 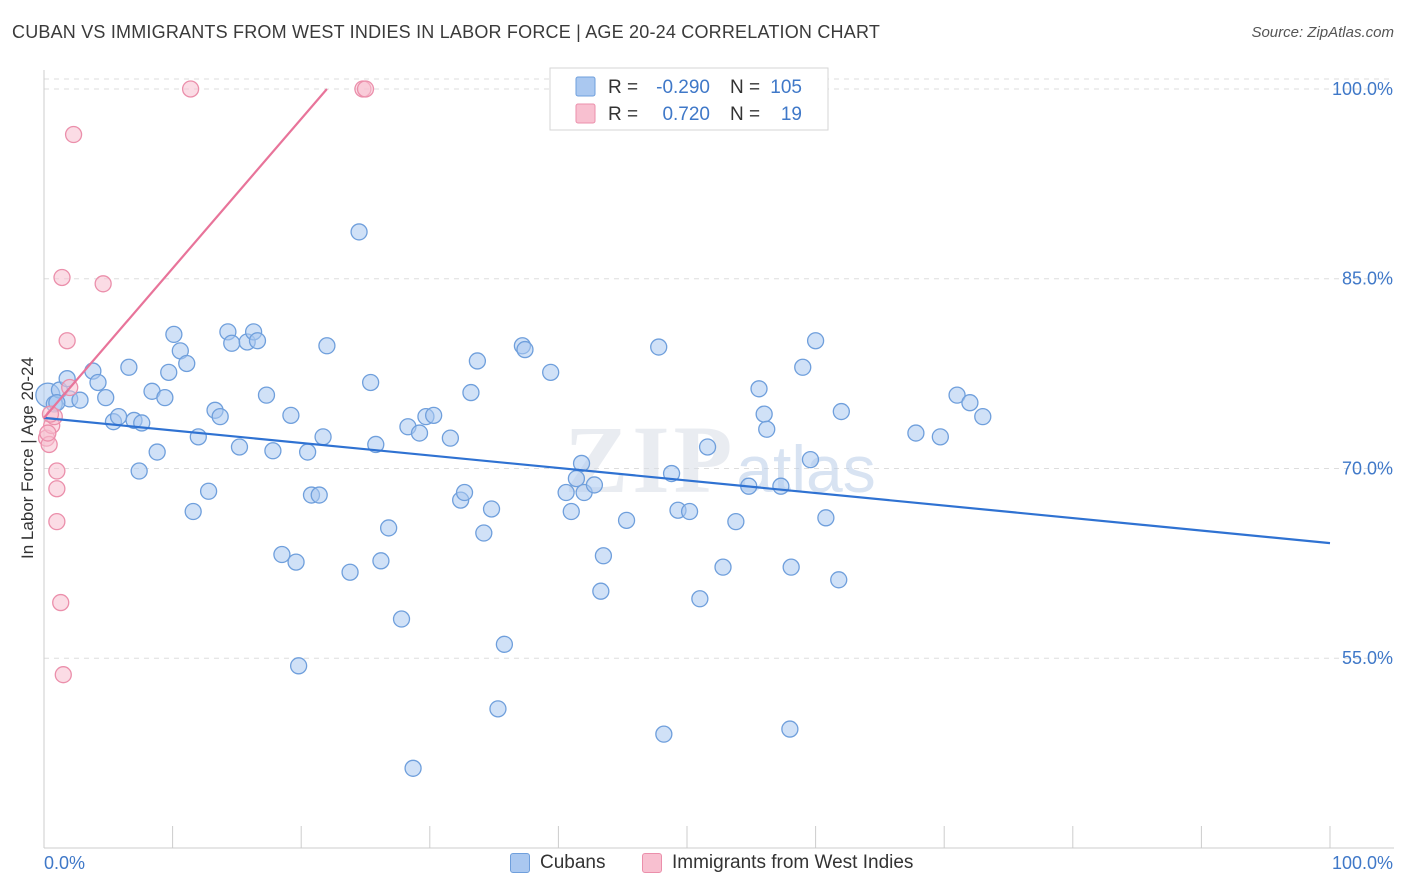 I want to click on x-tick-label: 100.0%, so click(x=1362, y=863).